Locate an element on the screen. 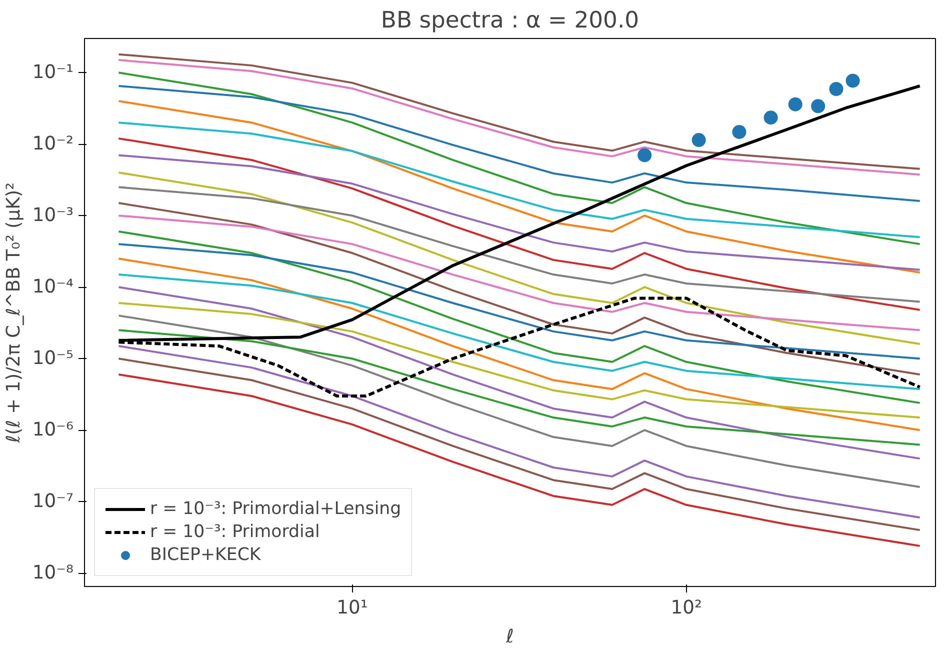  y-tick-label: 10⁻⁵ is located at coordinates (53, 359).